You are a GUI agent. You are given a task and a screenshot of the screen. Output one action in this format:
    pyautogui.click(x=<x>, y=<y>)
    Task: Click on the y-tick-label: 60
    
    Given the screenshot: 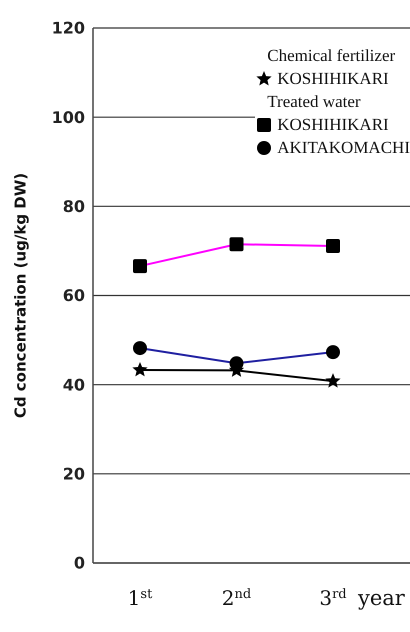 What is the action you would take?
    pyautogui.click(x=73, y=296)
    